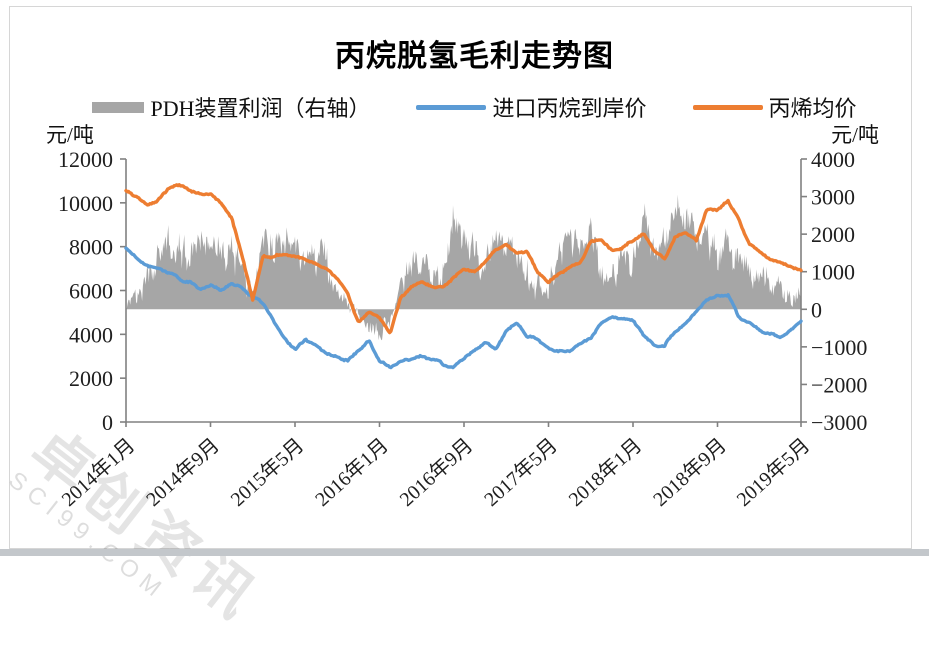 The image size is (929, 656). I want to click on legend-label: 进口丙烷到岸价, so click(569, 108).